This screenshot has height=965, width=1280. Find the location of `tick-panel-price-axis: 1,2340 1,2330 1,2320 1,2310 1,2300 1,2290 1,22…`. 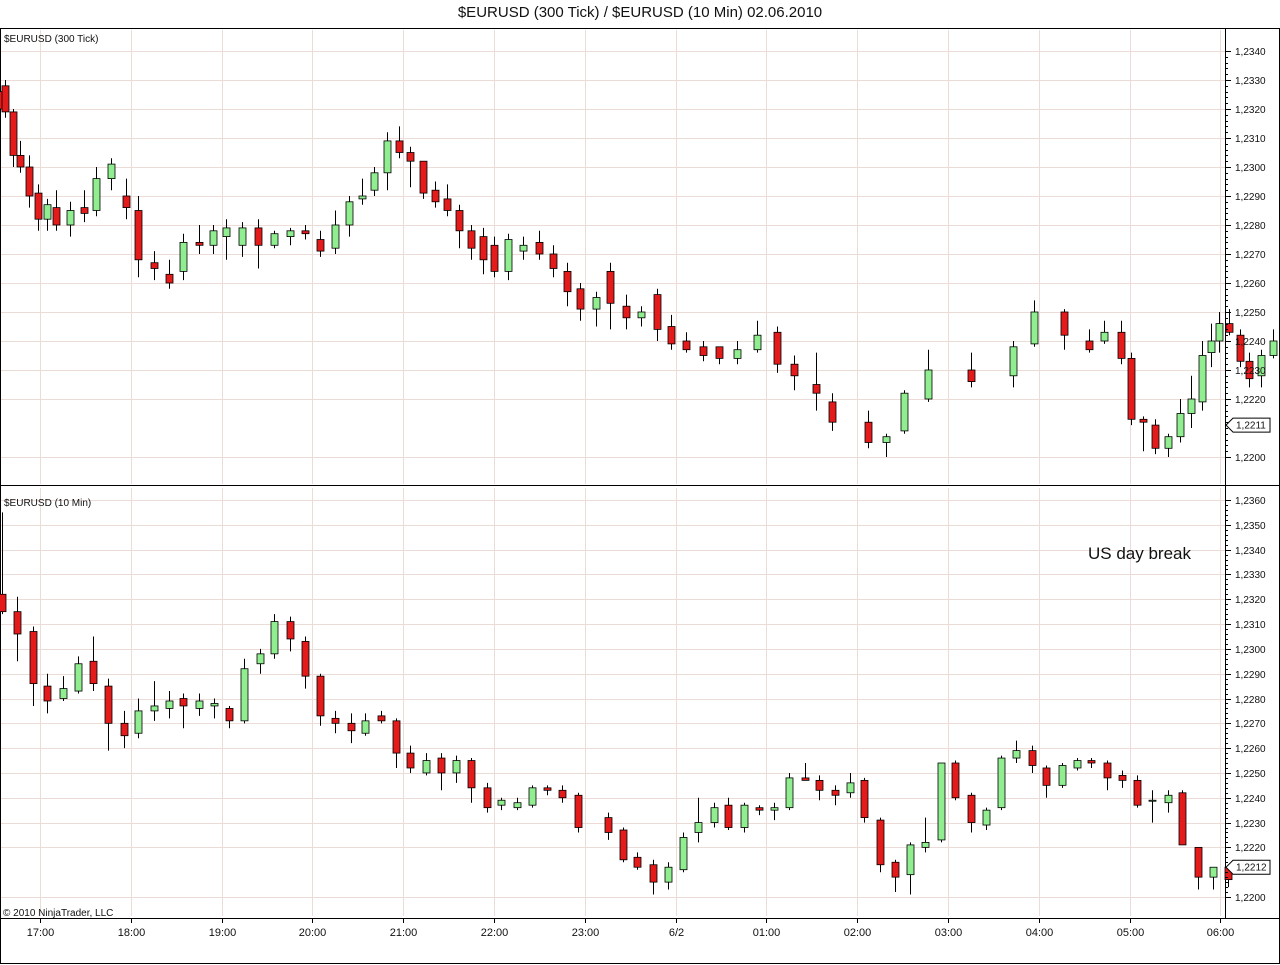

tick-panel-price-axis: 1,2340 1,2330 1,2320 1,2310 1,2300 1,2290 1,22… is located at coordinates (1245, 255).